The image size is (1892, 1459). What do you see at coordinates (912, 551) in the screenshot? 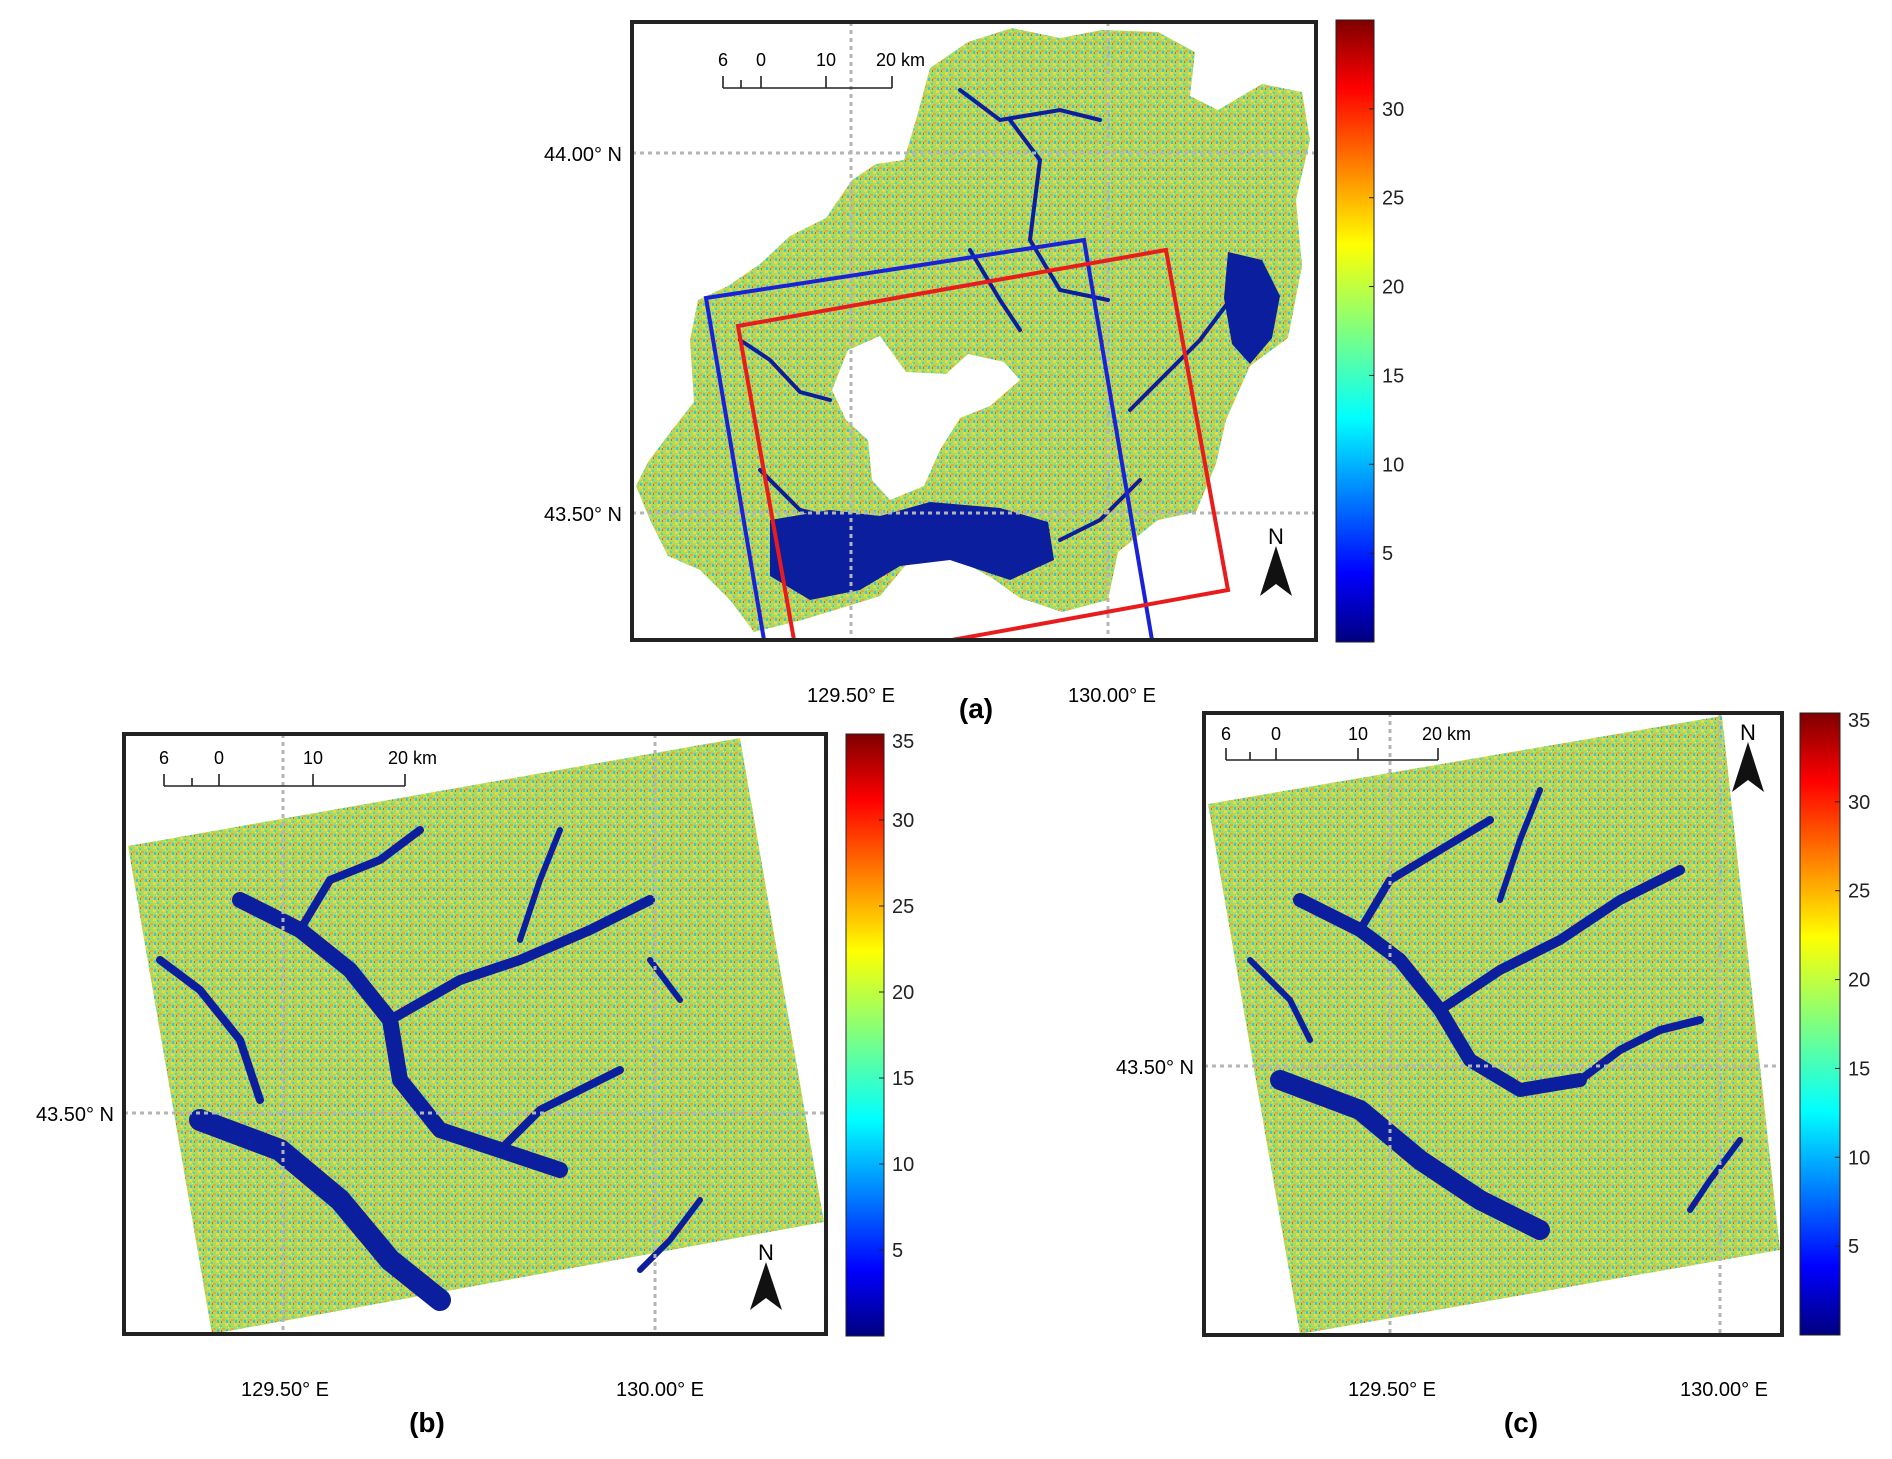
I see `low-value-zone-south` at bounding box center [912, 551].